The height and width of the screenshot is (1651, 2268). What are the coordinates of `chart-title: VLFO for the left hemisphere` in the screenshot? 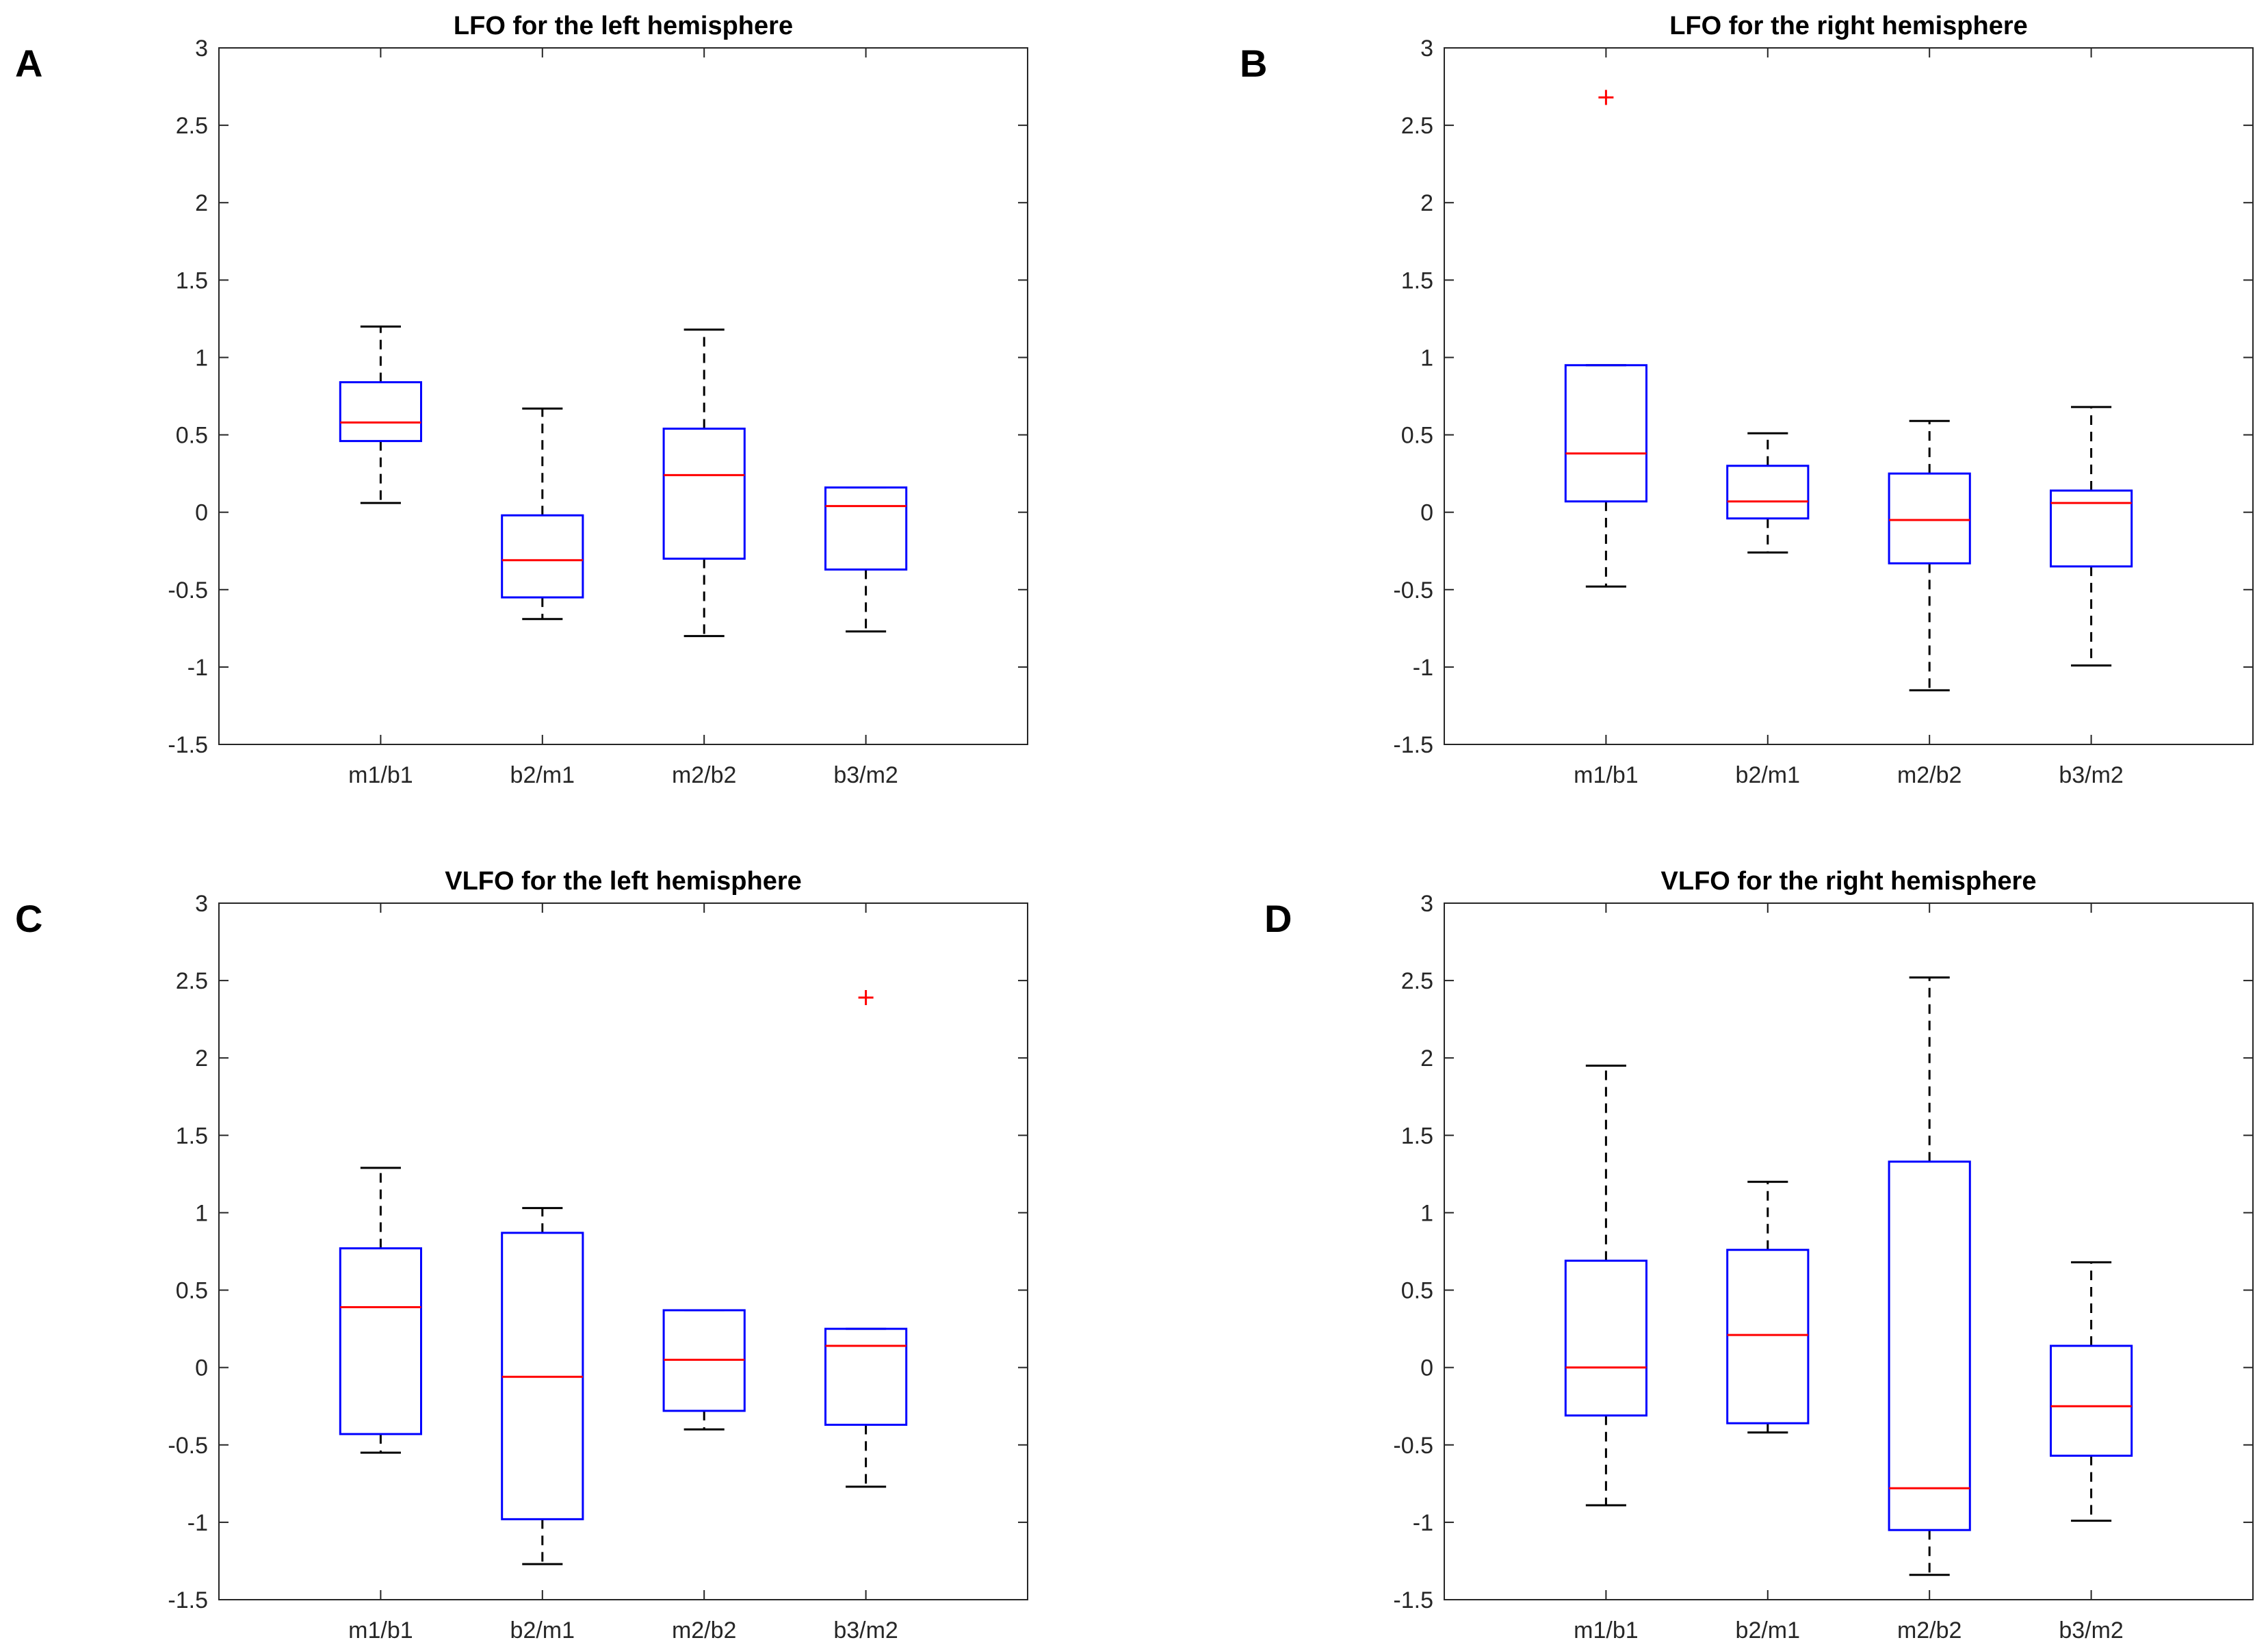 It's located at (623, 881).